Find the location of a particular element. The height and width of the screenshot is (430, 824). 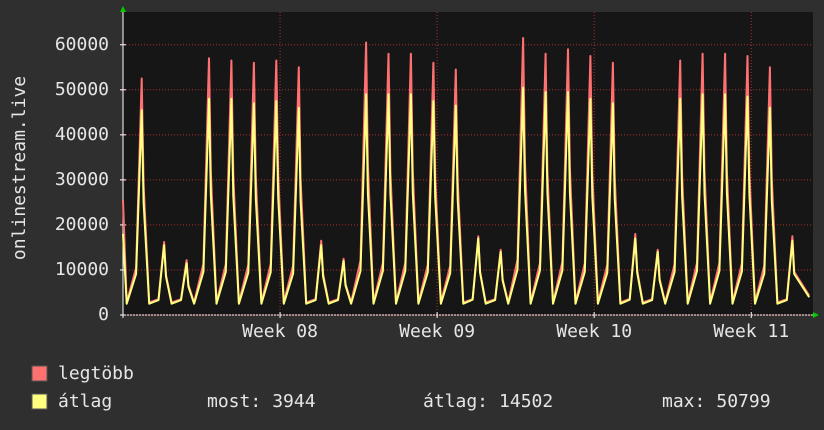

stat: átlag: 14502 is located at coordinates (488, 401).